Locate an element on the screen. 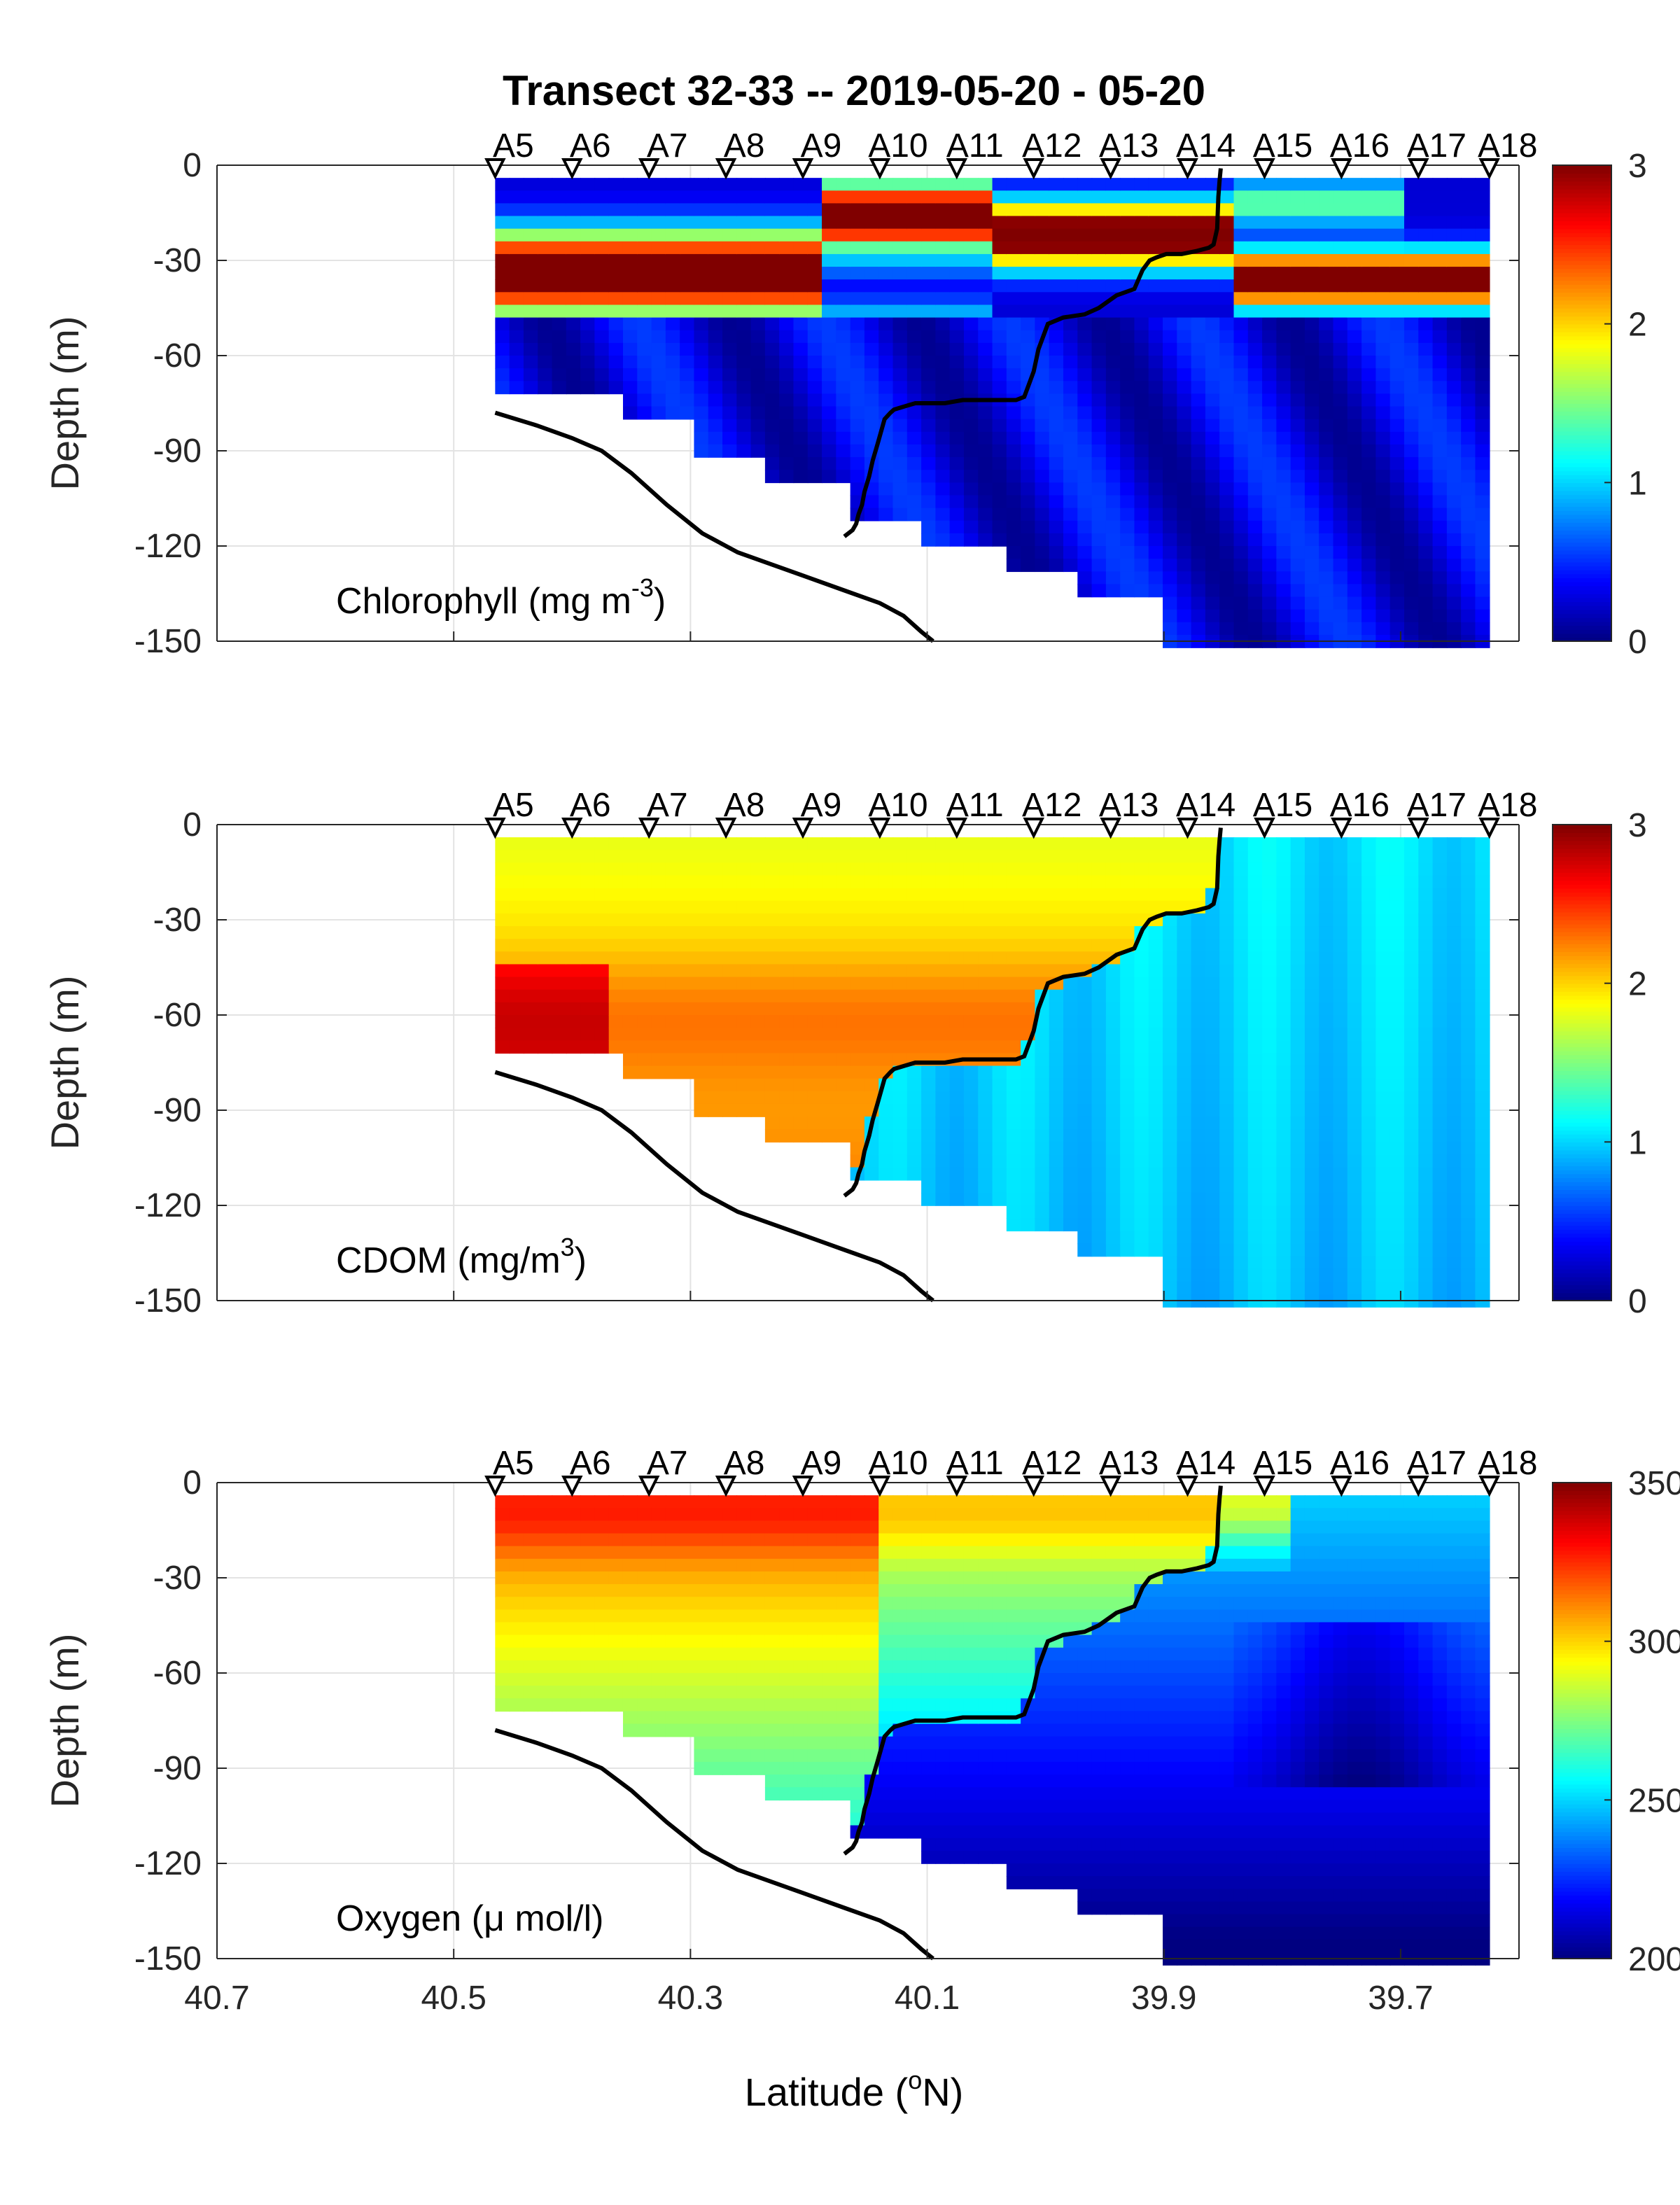  colorbar-frame is located at coordinates (1582, 403).